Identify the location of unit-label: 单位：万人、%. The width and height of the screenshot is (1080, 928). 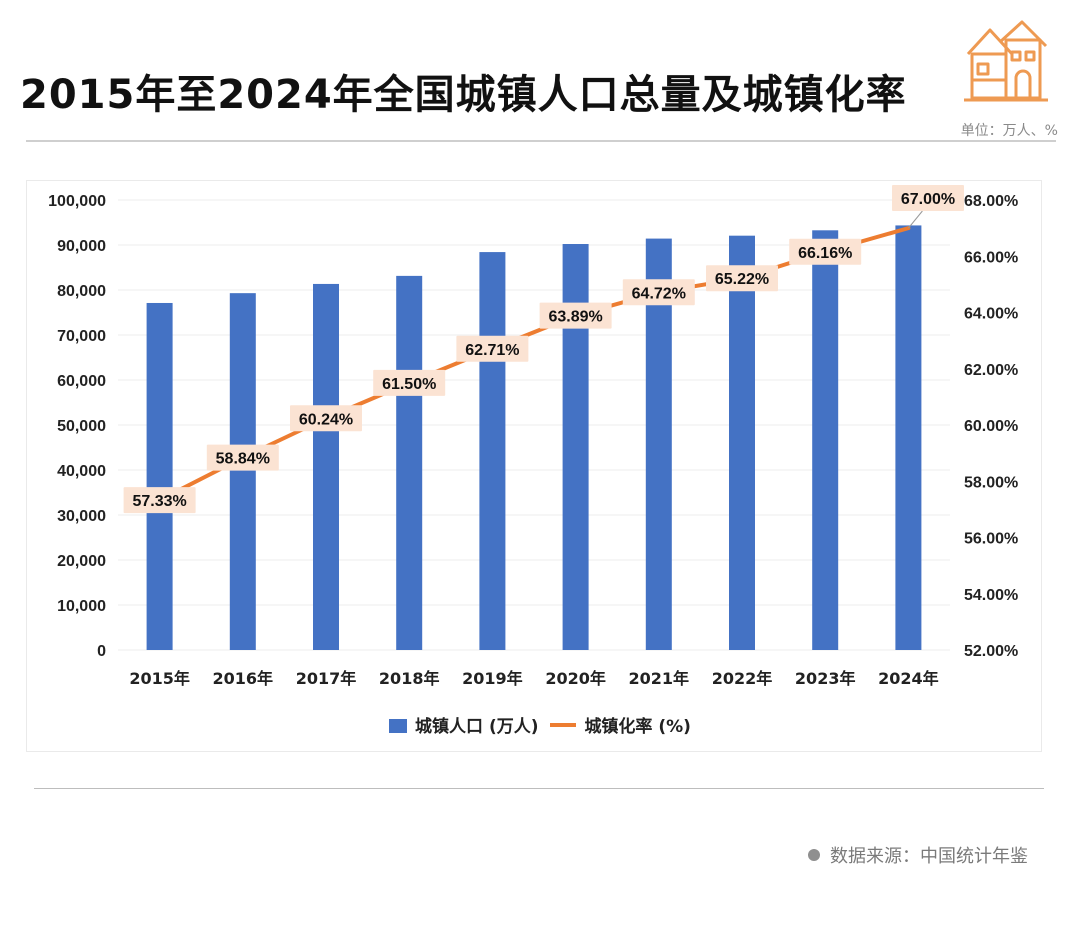
(1009, 131).